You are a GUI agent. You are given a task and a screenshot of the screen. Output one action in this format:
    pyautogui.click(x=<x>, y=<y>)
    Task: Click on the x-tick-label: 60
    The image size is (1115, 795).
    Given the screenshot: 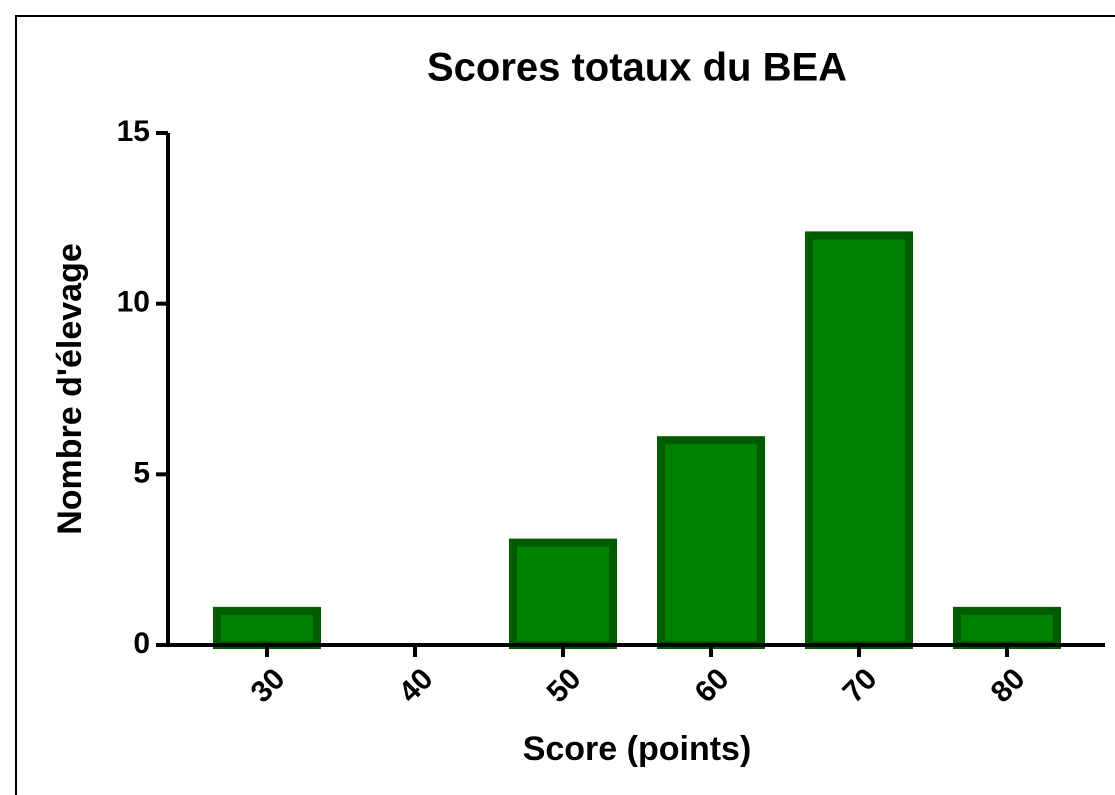 What is the action you would take?
    pyautogui.click(x=712, y=685)
    